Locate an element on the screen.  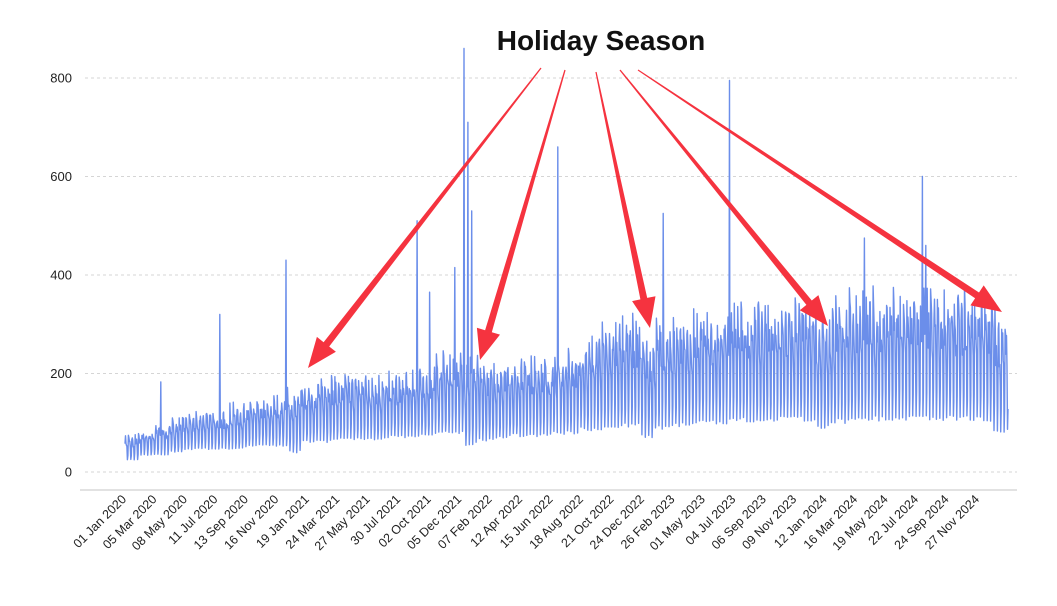
y-tick-label: 400 is located at coordinates (61, 275).